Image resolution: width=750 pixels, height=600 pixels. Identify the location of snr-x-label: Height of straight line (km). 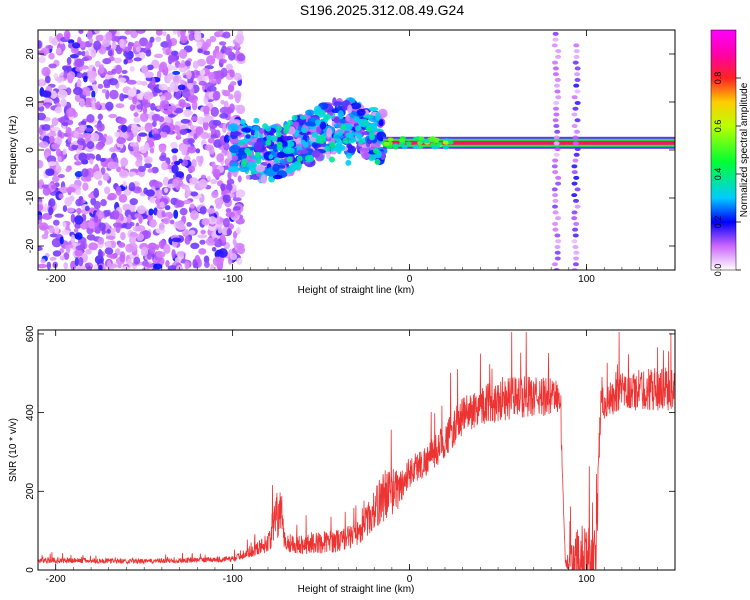
(356, 589).